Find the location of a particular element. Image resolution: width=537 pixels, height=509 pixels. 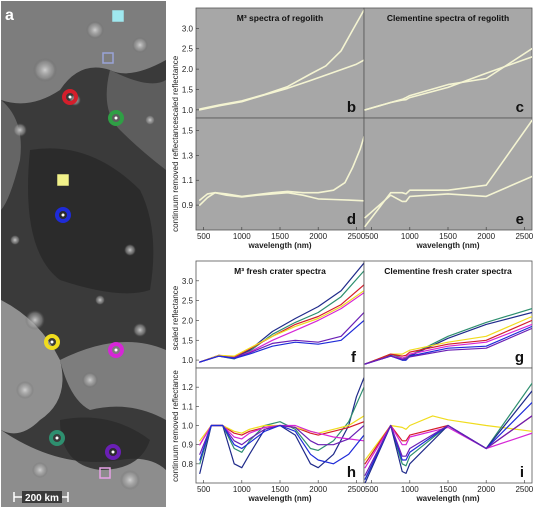

plot-area-d is located at coordinates (280, 174).